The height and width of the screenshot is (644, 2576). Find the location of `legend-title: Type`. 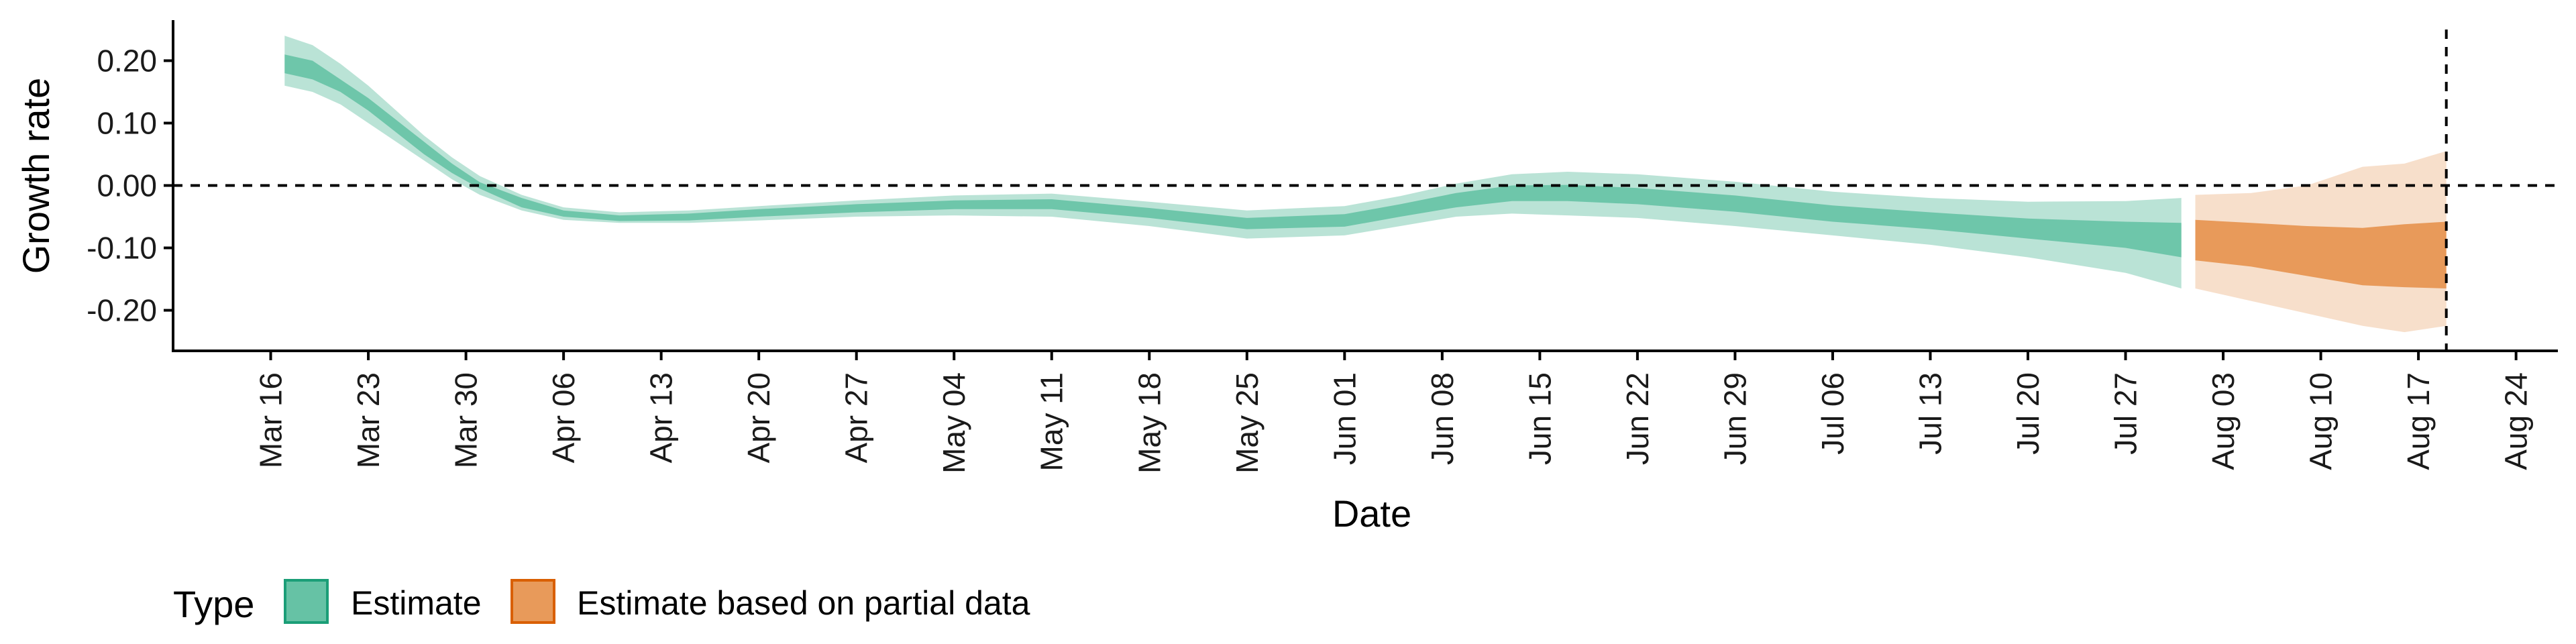

legend-title: Type is located at coordinates (213, 604).